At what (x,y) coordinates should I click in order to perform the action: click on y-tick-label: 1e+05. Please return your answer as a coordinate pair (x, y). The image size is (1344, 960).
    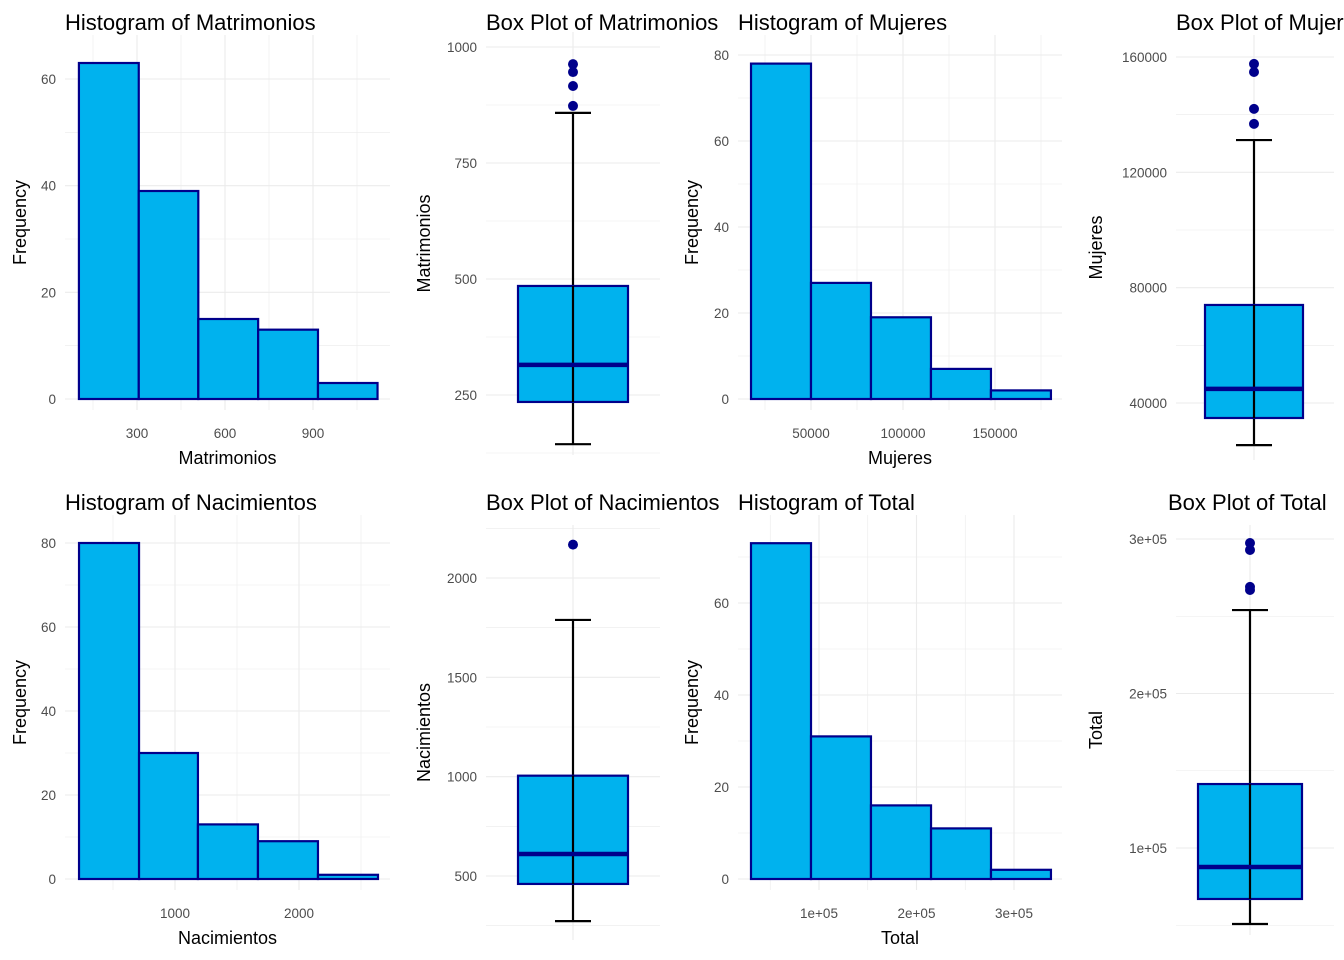
    Looking at the image, I should click on (1148, 848).